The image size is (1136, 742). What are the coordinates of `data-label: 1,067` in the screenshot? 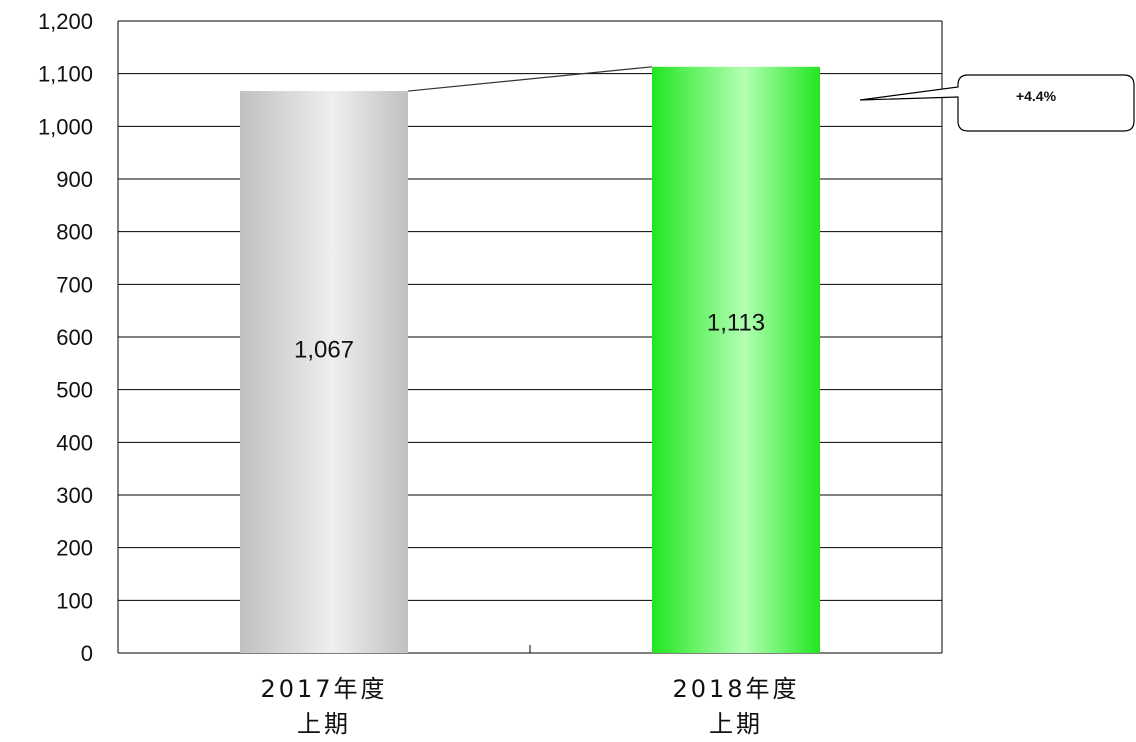 It's located at (324, 350).